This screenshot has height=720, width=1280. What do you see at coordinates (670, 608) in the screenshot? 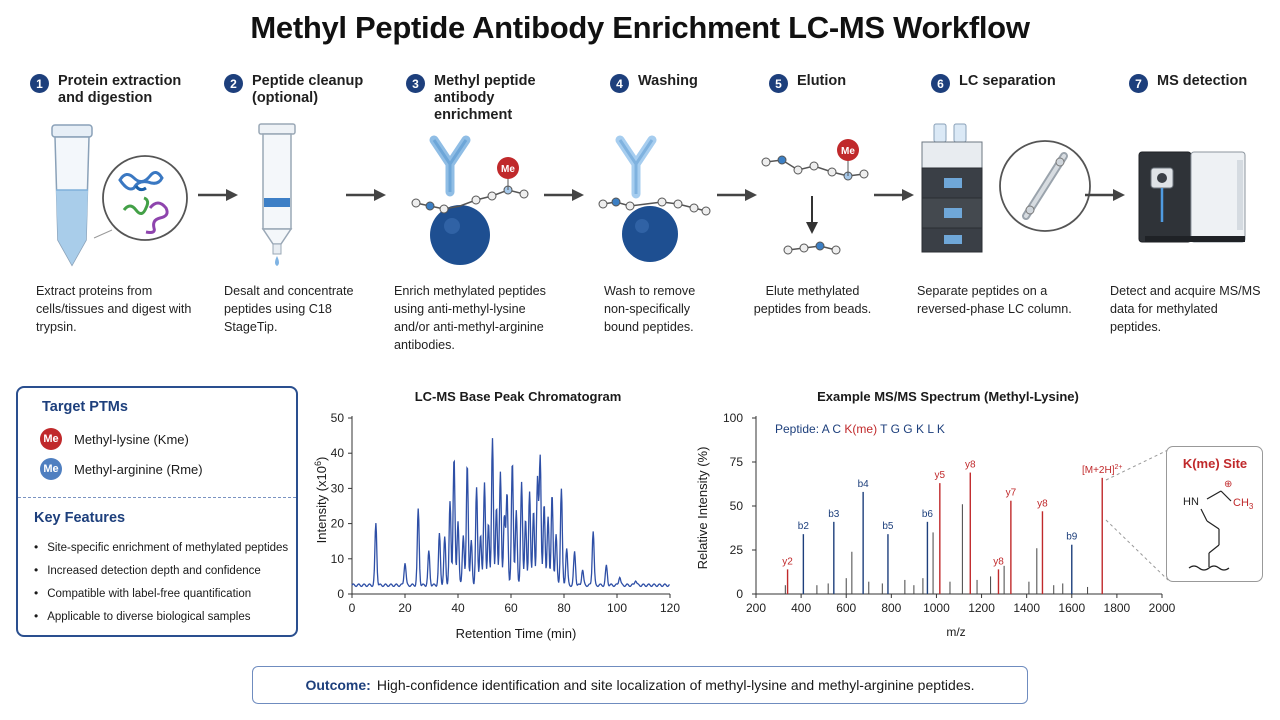
I see `x-tick-label: 120` at bounding box center [670, 608].